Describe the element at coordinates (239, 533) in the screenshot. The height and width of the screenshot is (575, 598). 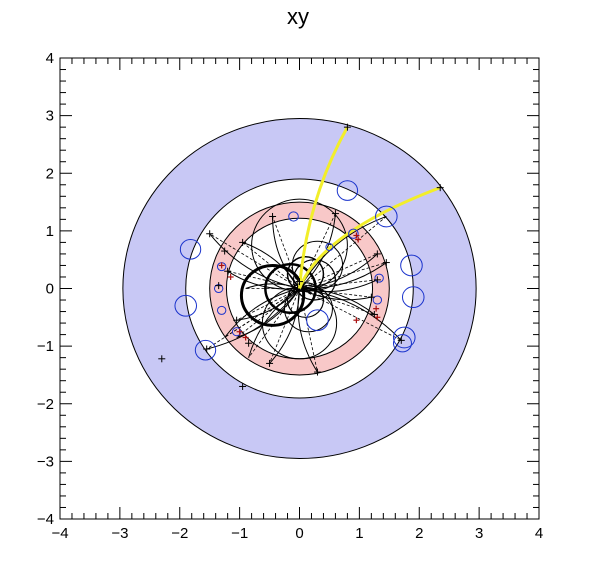
I see `x-tick-label: −1` at that location.